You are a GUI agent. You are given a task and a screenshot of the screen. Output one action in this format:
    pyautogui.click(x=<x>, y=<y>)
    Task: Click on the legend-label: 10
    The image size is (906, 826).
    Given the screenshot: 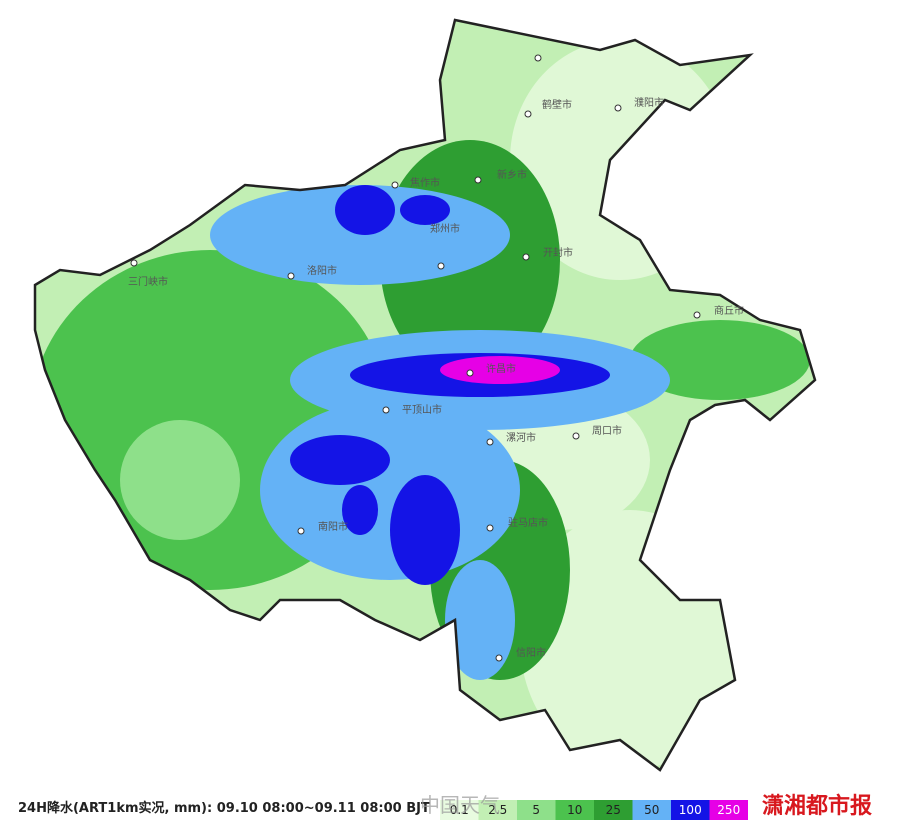 What is the action you would take?
    pyautogui.click(x=574, y=810)
    